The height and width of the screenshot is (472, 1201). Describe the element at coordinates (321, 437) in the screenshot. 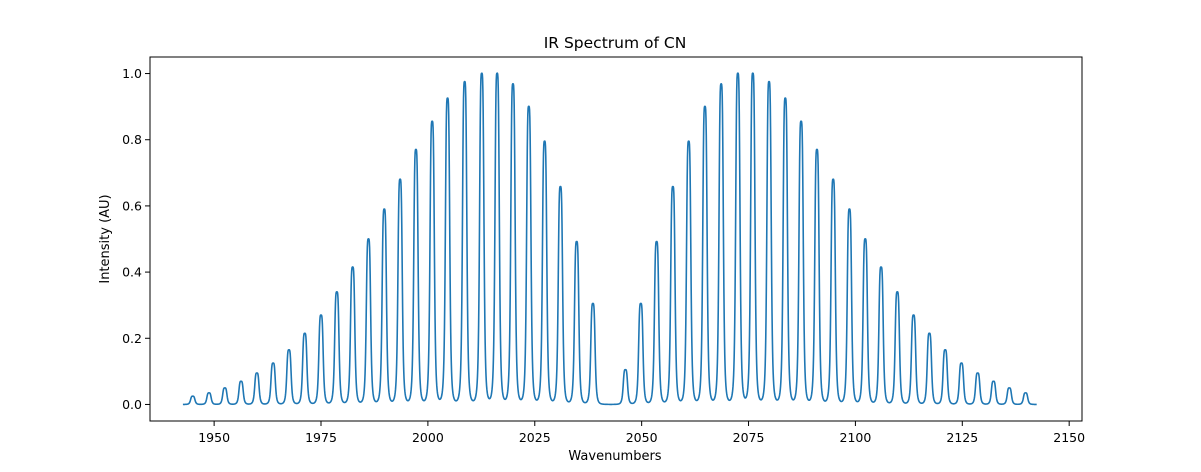

I see `x-tick-label: 1975` at that location.